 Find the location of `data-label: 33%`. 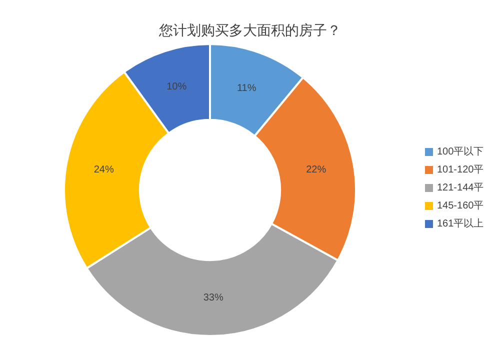

data-label: 33% is located at coordinates (213, 298).